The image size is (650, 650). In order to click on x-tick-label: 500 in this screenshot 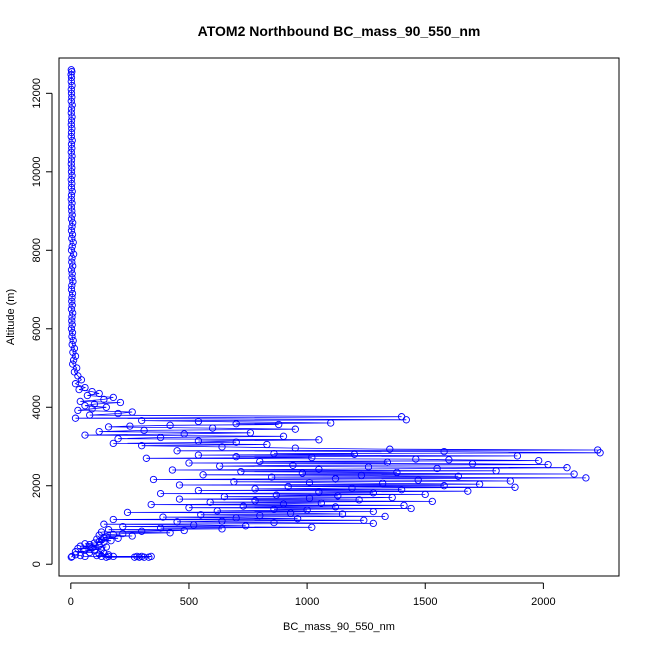, I will do `click(189, 602)`.